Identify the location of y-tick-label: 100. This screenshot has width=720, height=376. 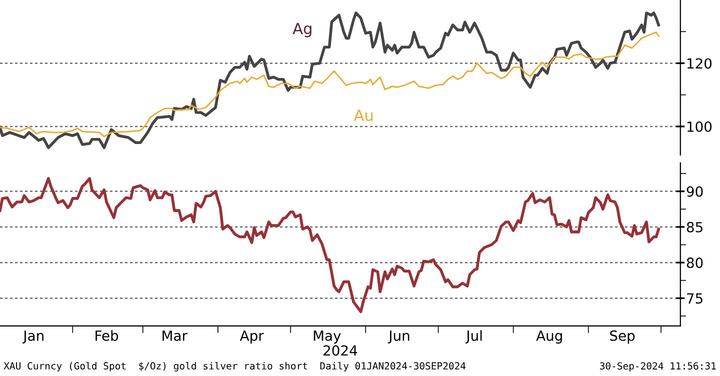
(699, 126).